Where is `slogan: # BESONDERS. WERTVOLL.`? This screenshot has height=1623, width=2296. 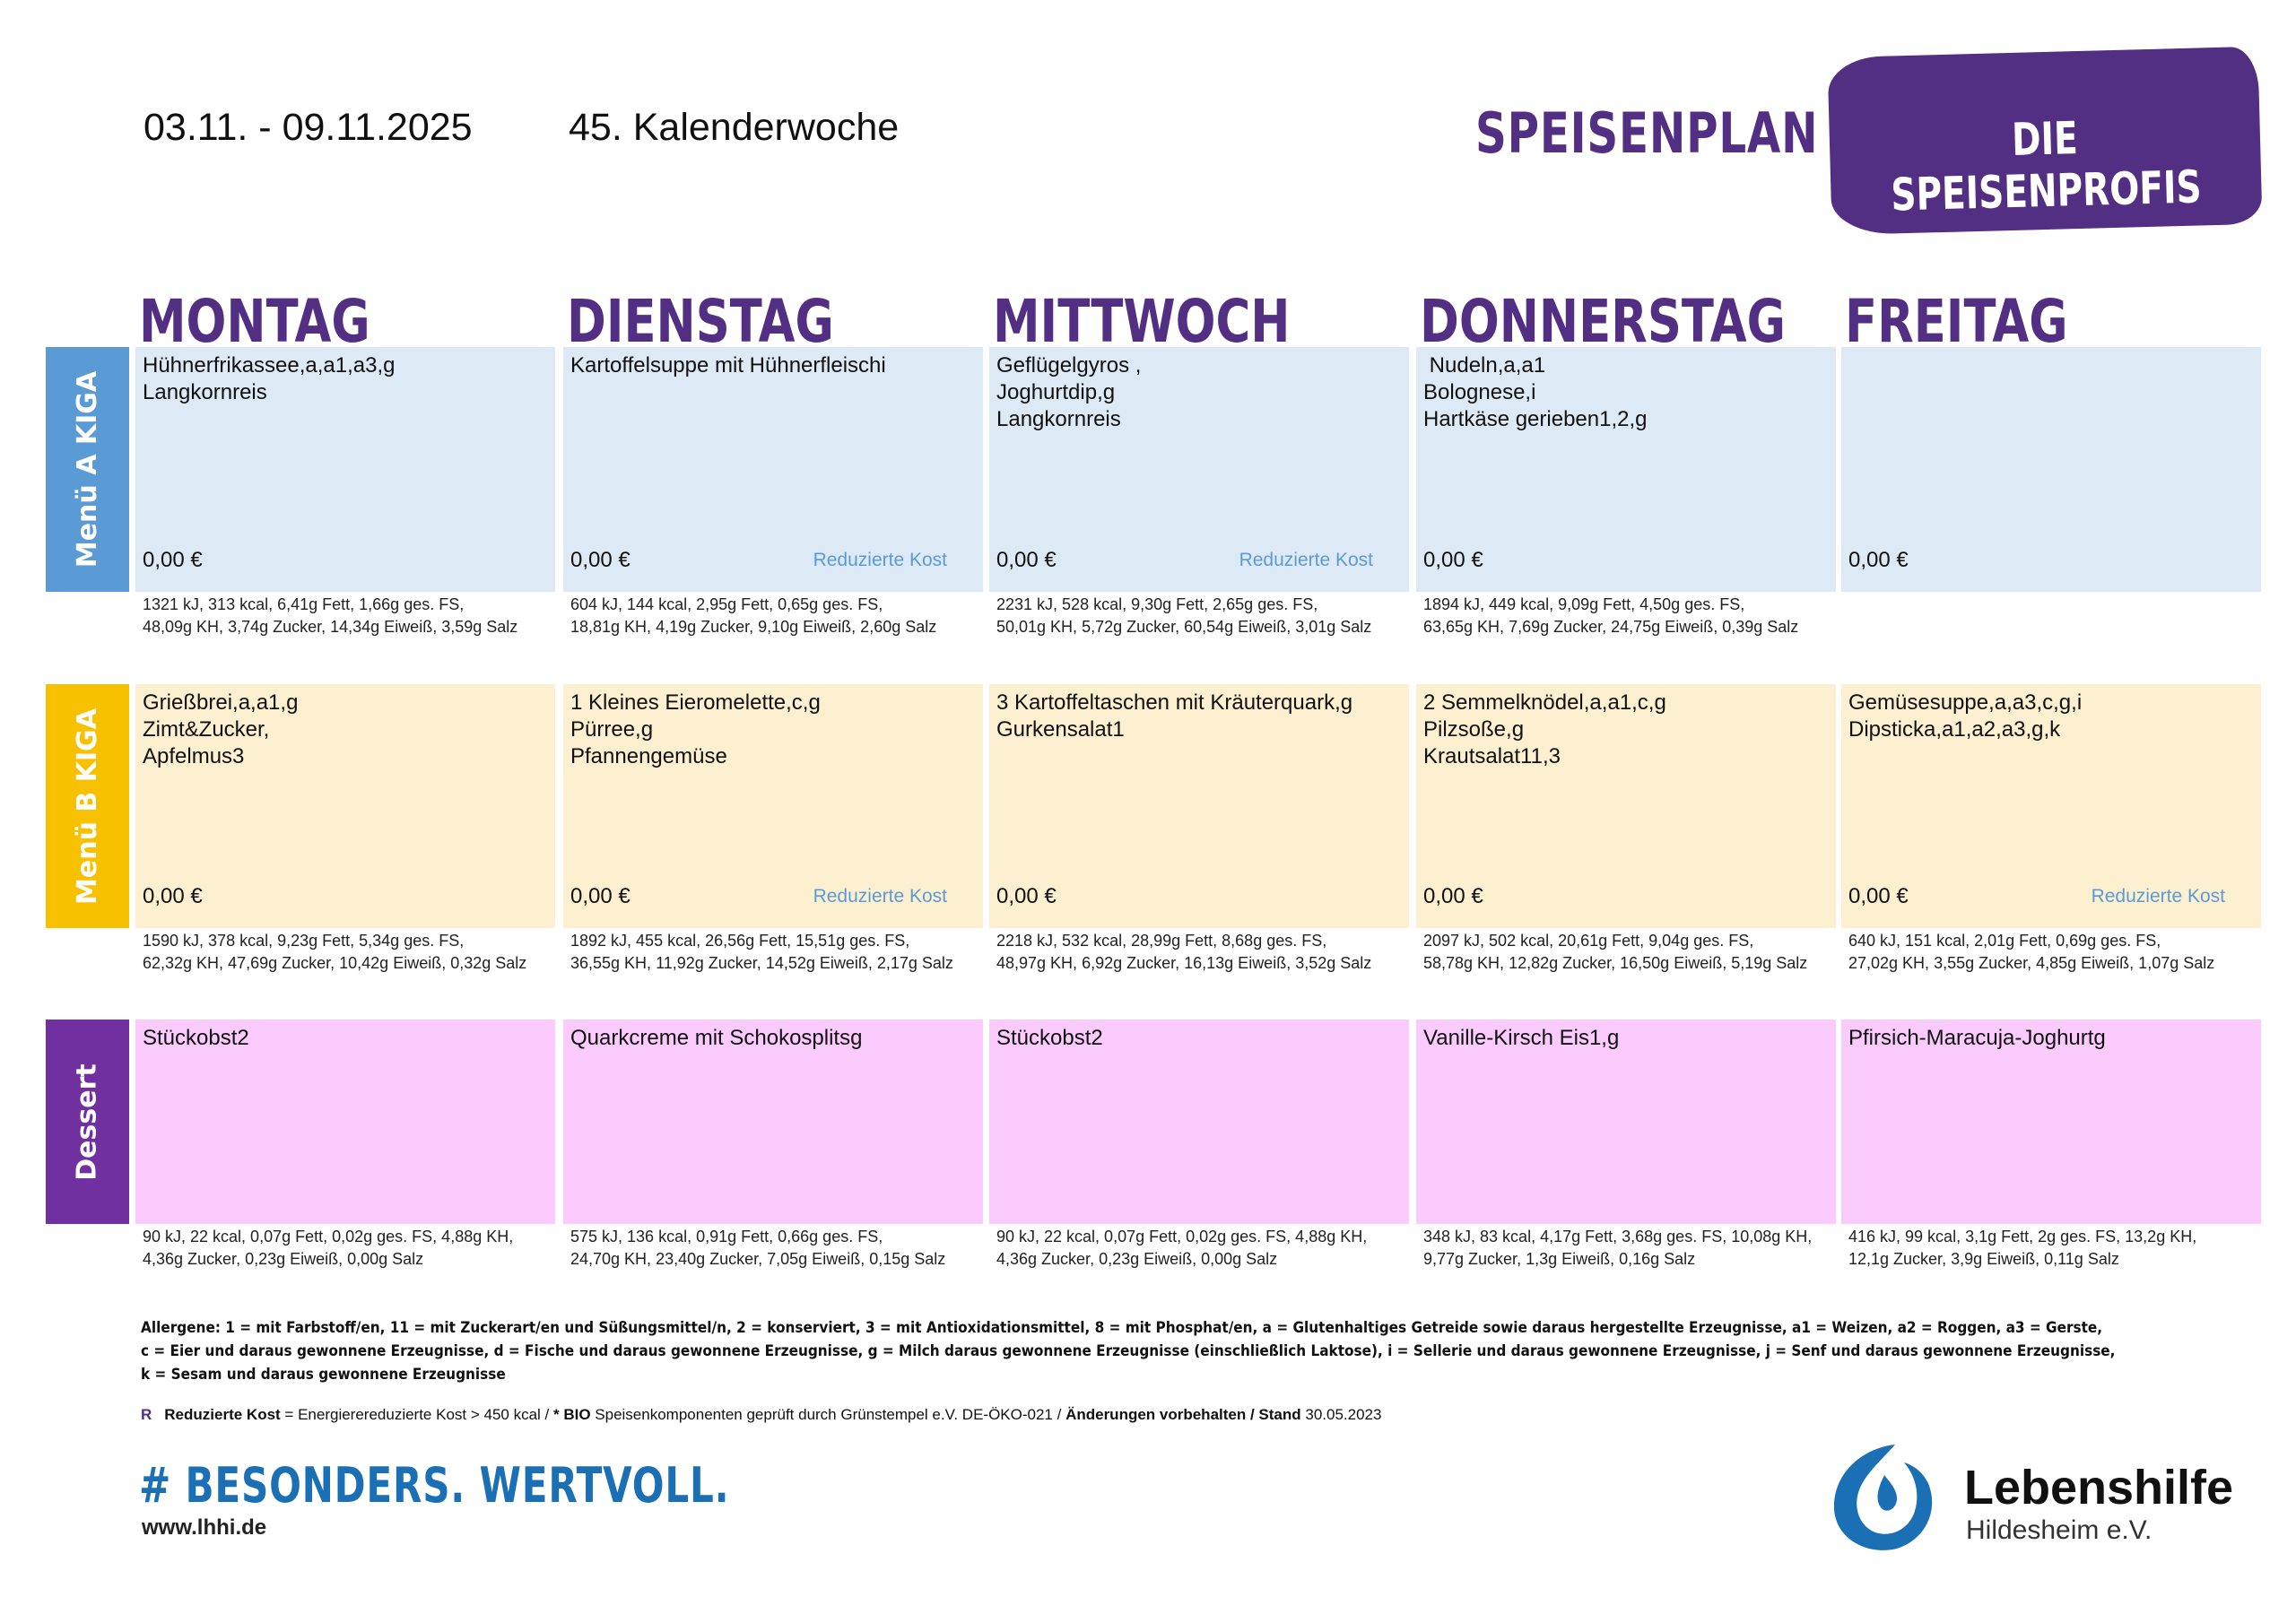 slogan: # BESONDERS. WERTVOLL. is located at coordinates (434, 1485).